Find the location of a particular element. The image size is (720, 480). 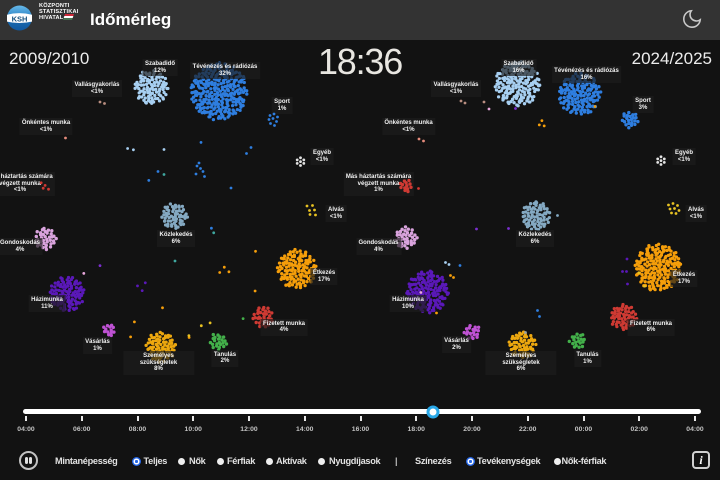

svg-text: KSH is located at coordinates (20, 19).